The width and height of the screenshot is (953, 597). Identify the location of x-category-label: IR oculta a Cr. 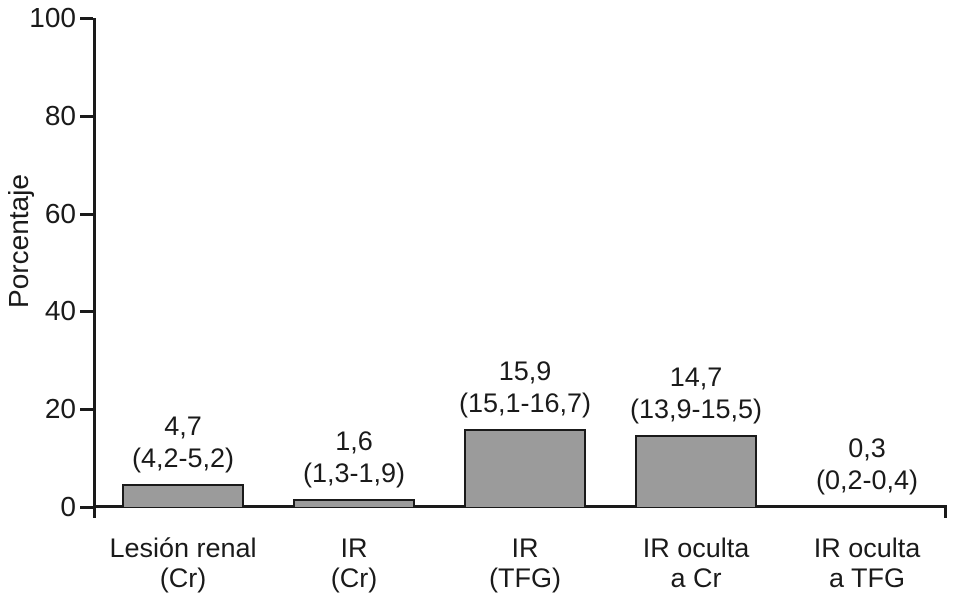
(696, 563).